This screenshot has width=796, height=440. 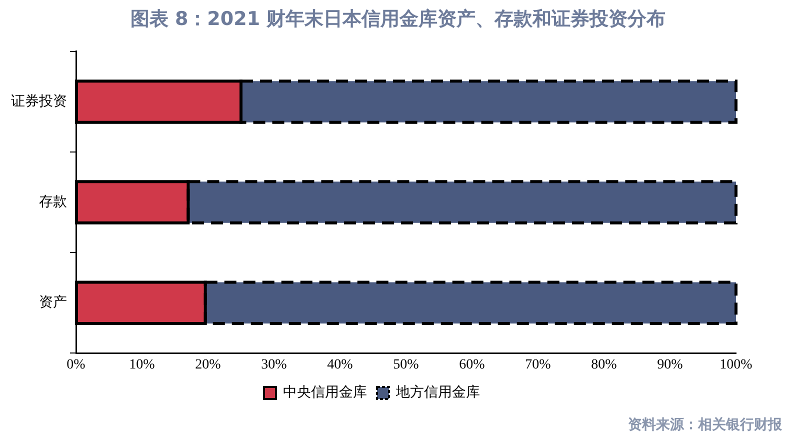 I want to click on x-tick-label: 60%, so click(x=472, y=364).